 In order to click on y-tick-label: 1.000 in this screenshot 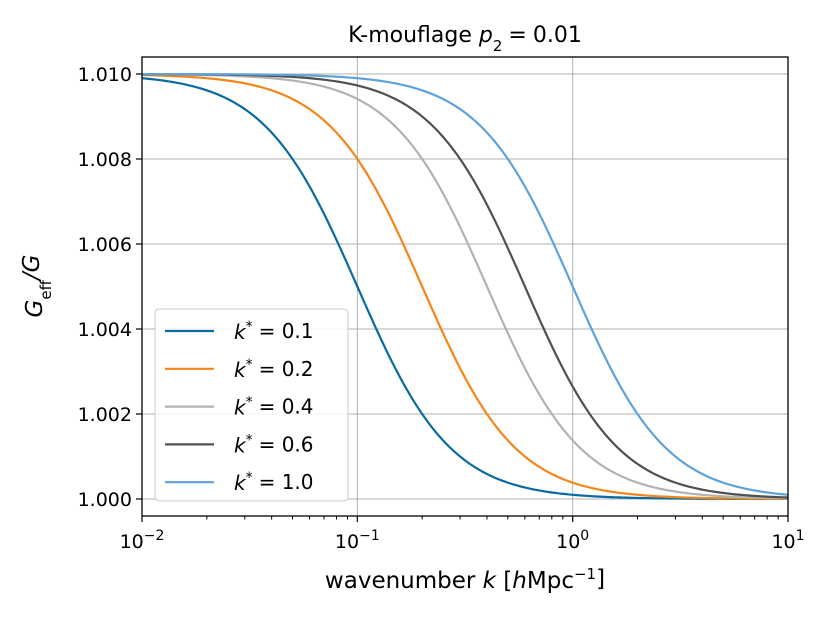, I will do `click(105, 500)`.